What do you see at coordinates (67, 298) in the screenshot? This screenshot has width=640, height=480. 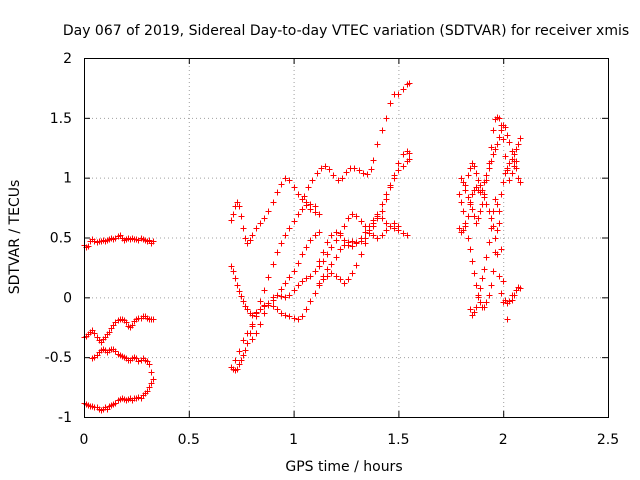 I see `y-tick-label: 0` at bounding box center [67, 298].